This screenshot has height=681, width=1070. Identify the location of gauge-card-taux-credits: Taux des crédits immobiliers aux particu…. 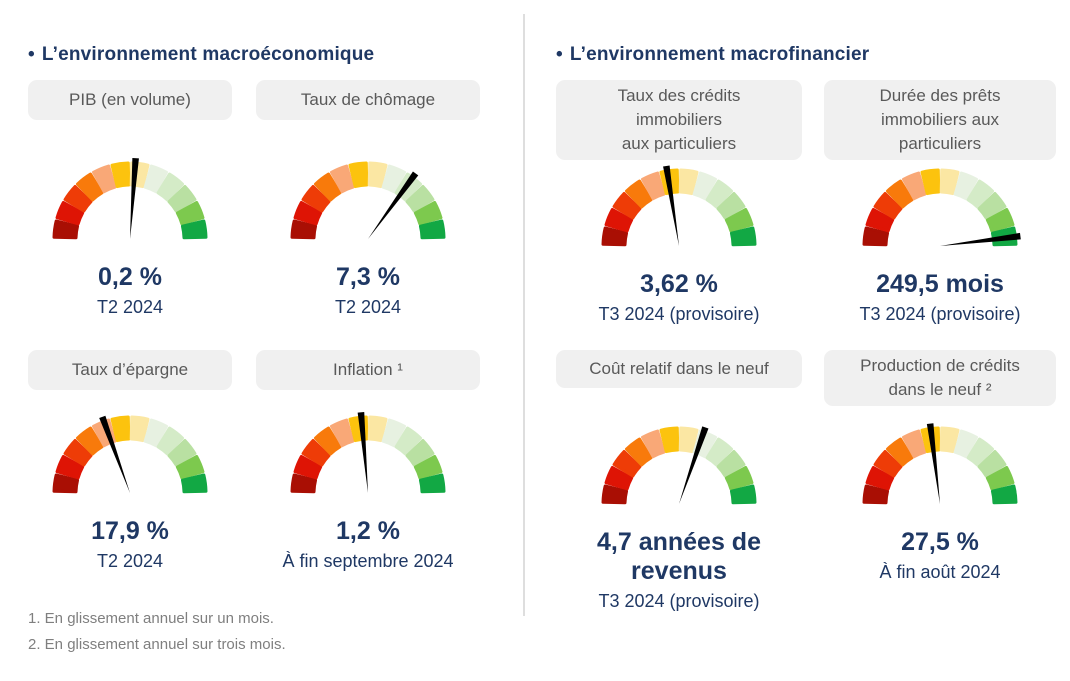
(679, 215).